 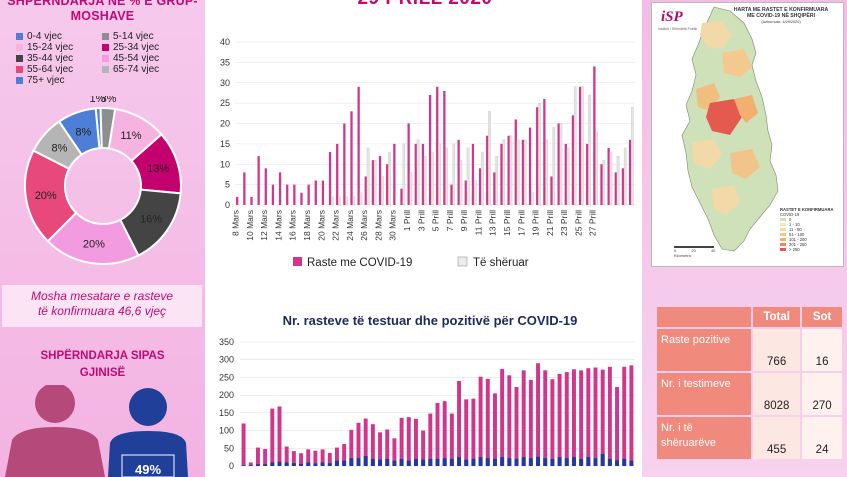 What do you see at coordinates (336, 225) in the screenshot?
I see `x-tick-label: 22 Mars` at bounding box center [336, 225].